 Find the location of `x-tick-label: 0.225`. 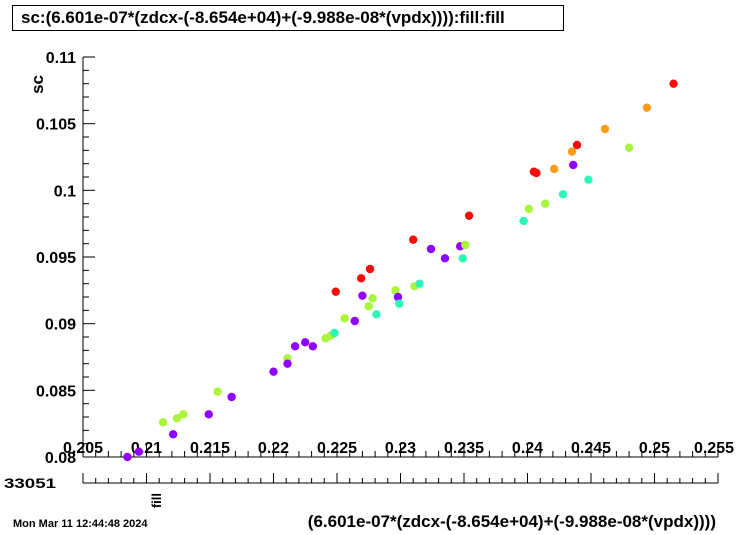

x-tick-label: 0.225 is located at coordinates (337, 448).